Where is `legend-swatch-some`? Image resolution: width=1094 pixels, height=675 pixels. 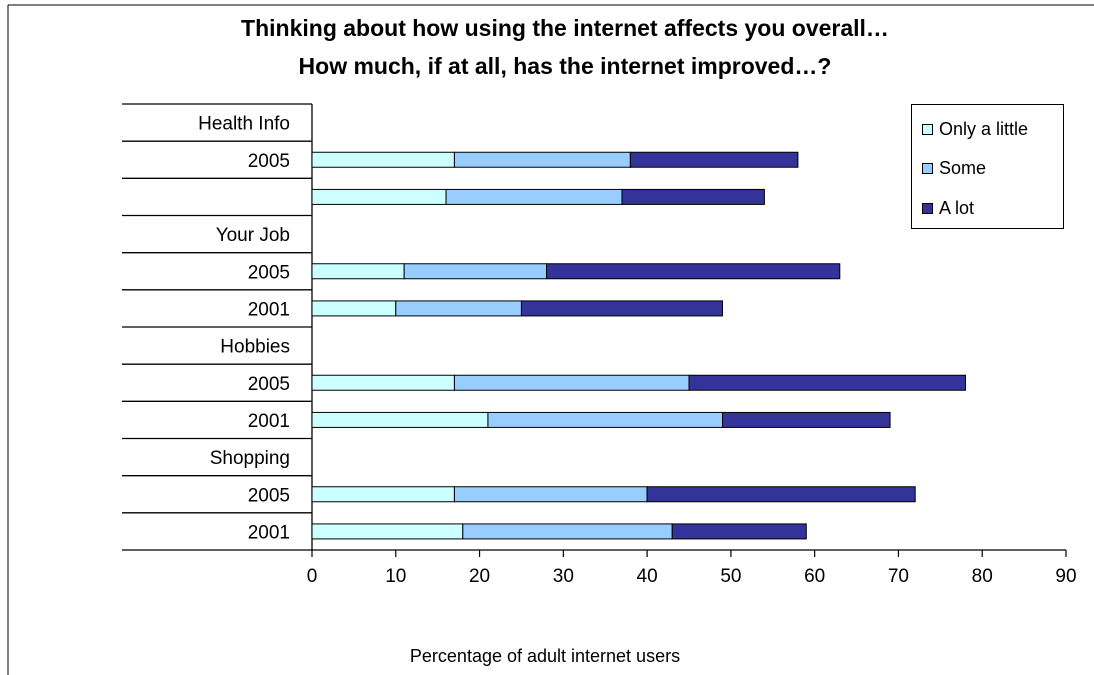
legend-swatch-some is located at coordinates (927, 168).